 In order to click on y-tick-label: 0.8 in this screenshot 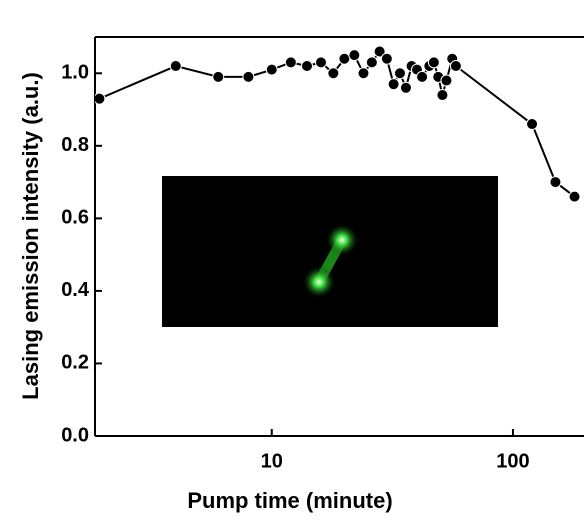, I will do `click(75, 145)`.